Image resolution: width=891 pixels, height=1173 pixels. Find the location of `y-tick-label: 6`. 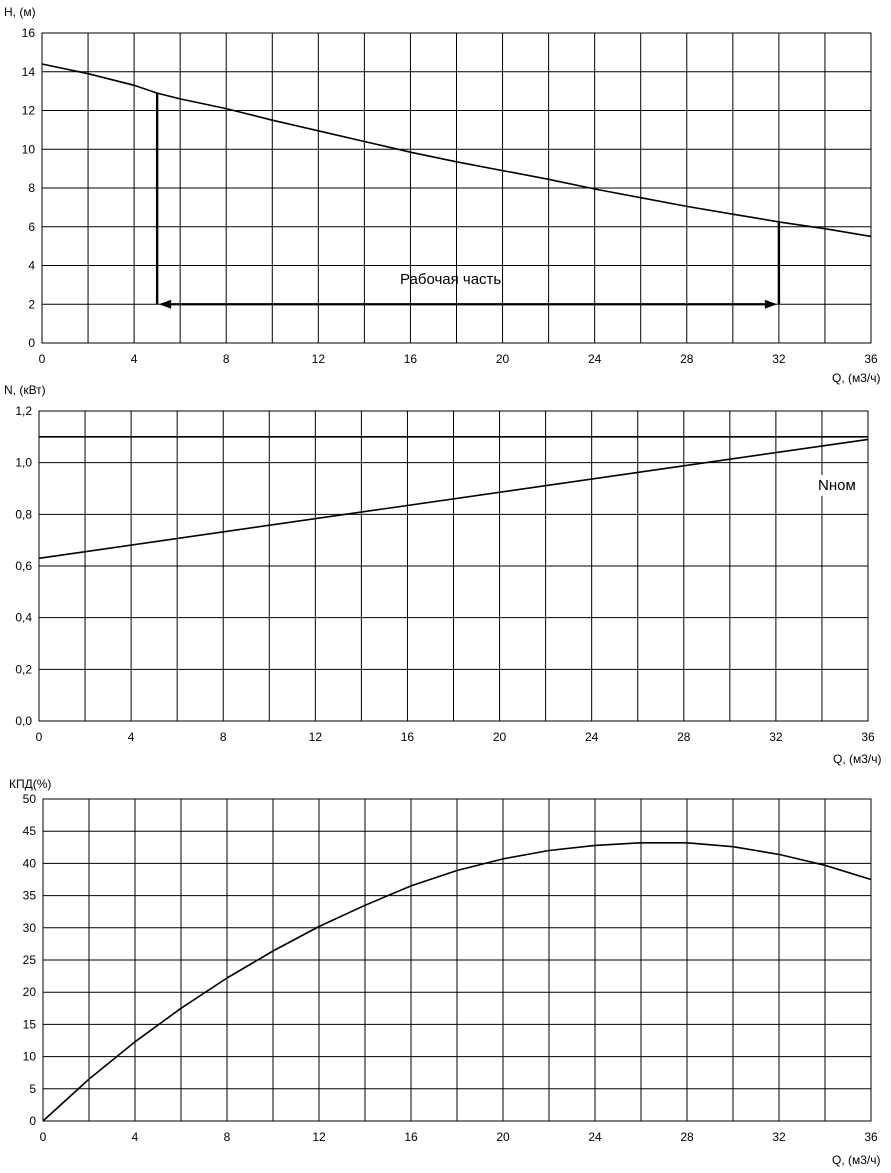

y-tick-label: 6 is located at coordinates (31, 227).